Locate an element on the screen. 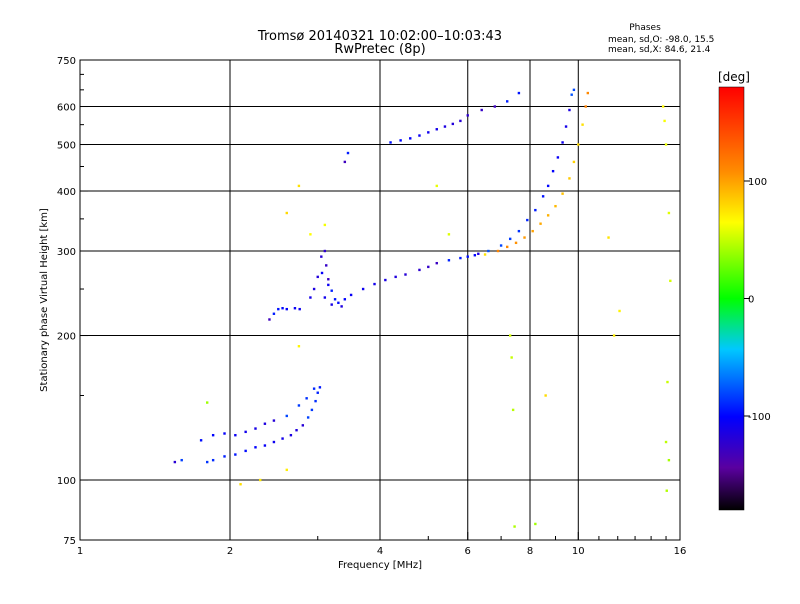 This screenshot has width=800, height=604. phases-stats-title: Phases is located at coordinates (645, 28).